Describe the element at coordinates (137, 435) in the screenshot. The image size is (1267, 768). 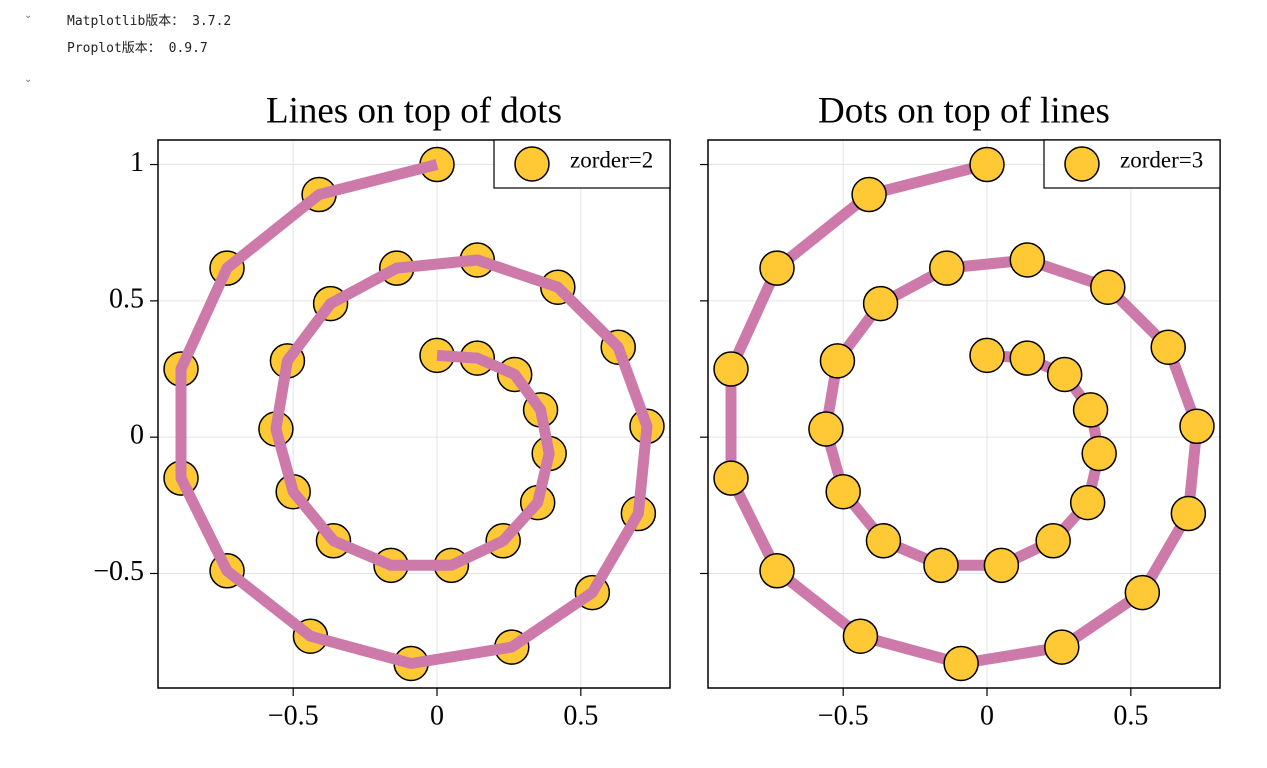
I see `y-tick-label: 0` at that location.